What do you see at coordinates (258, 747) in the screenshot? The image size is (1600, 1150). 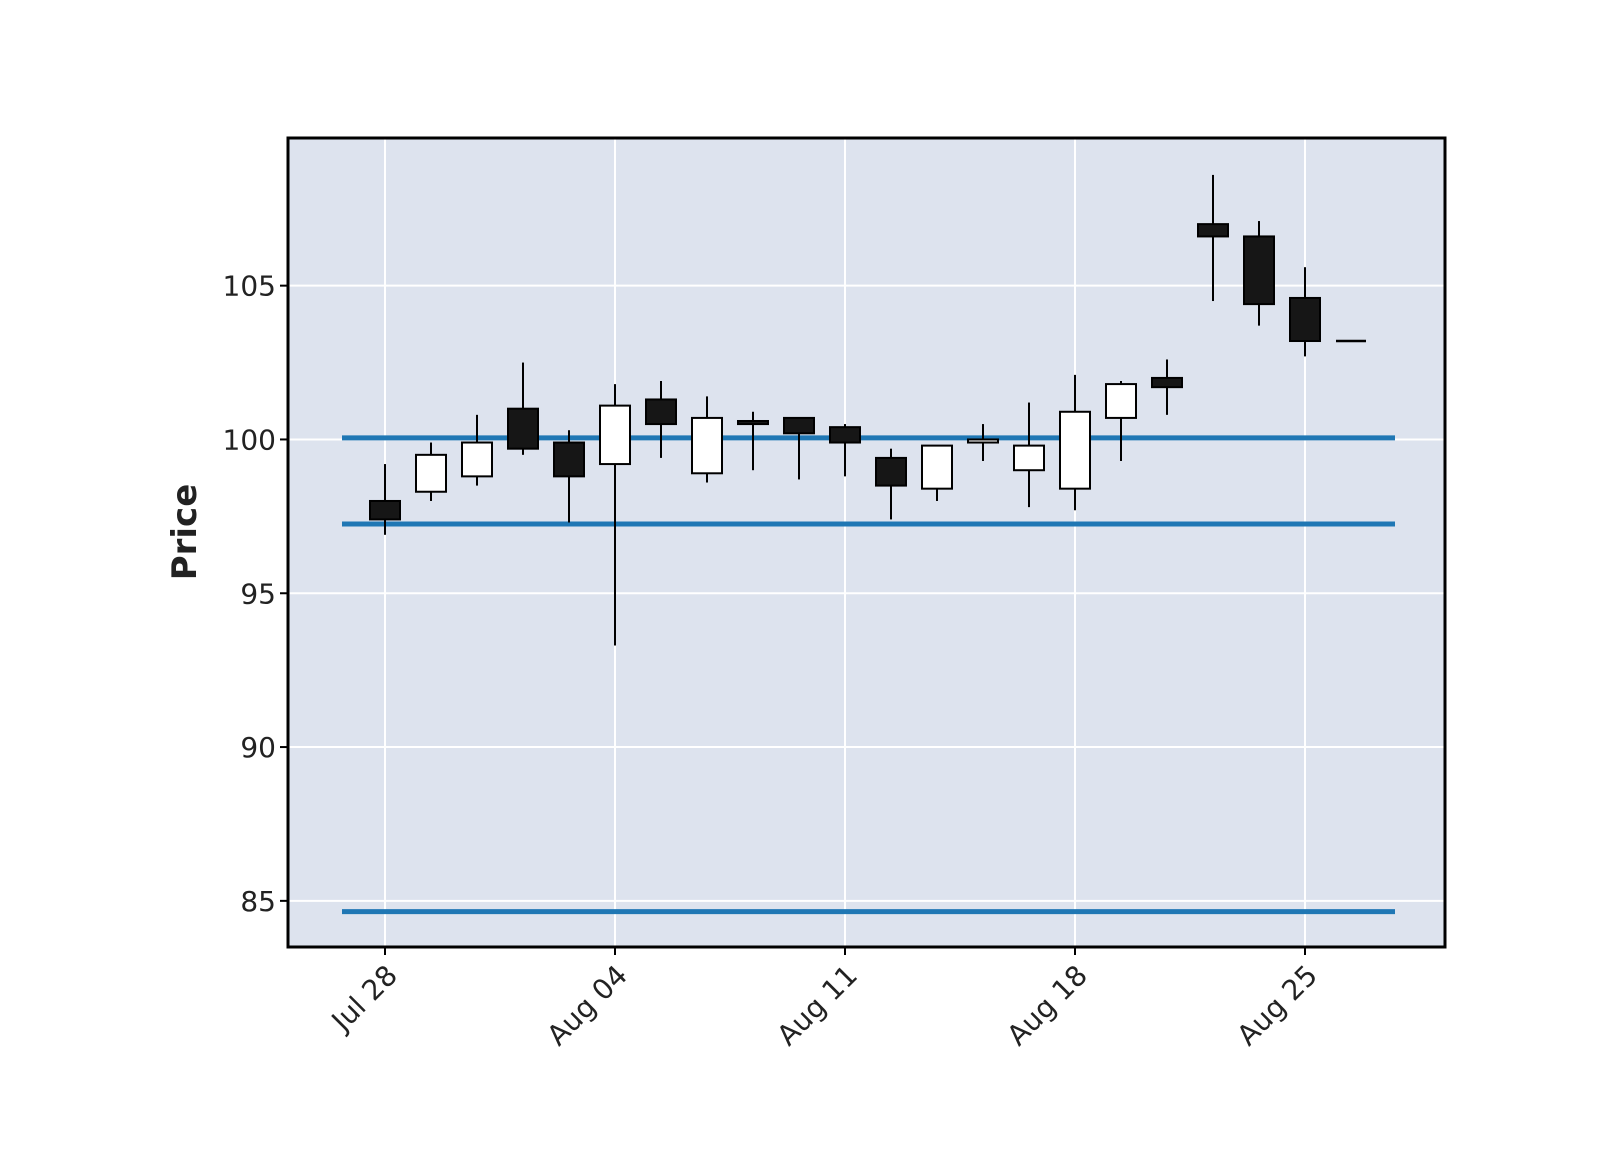 I see `y-tick-label: 90` at bounding box center [258, 747].